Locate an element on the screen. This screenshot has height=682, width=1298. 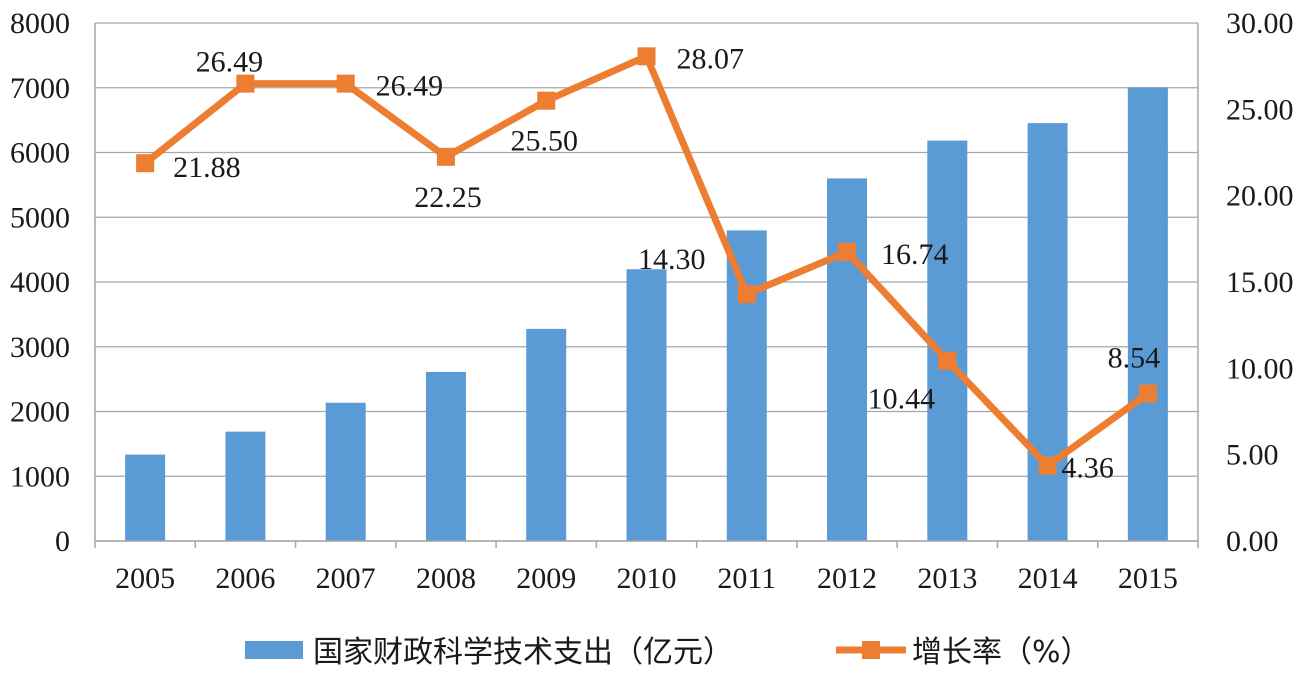
line-marker-2012 is located at coordinates (847, 251).